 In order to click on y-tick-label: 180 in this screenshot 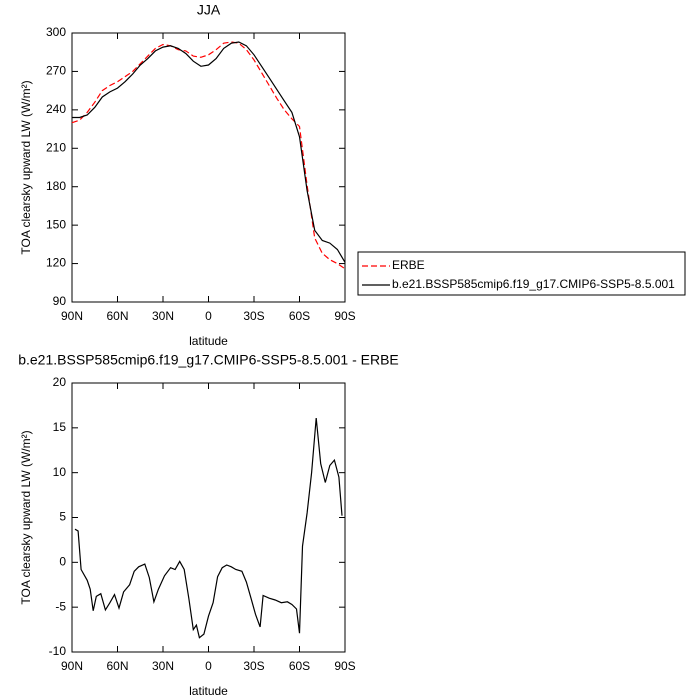, I will do `click(56, 186)`.